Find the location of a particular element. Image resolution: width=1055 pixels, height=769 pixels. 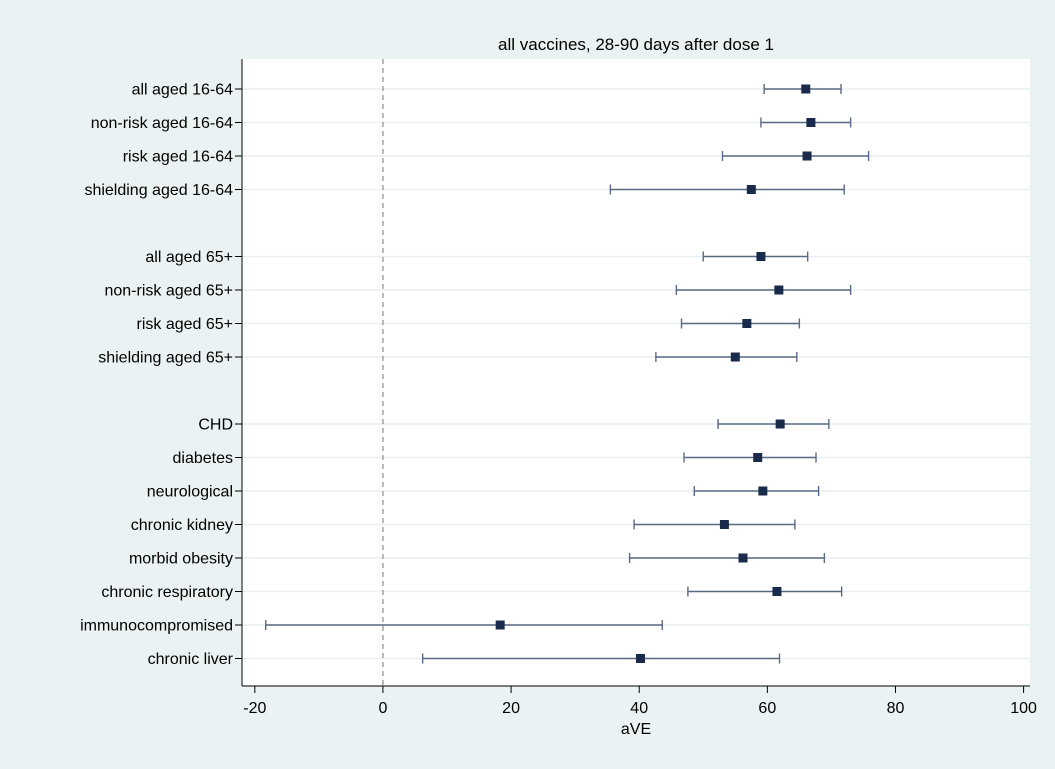

x-tick-label-2: 20 is located at coordinates (511, 708).